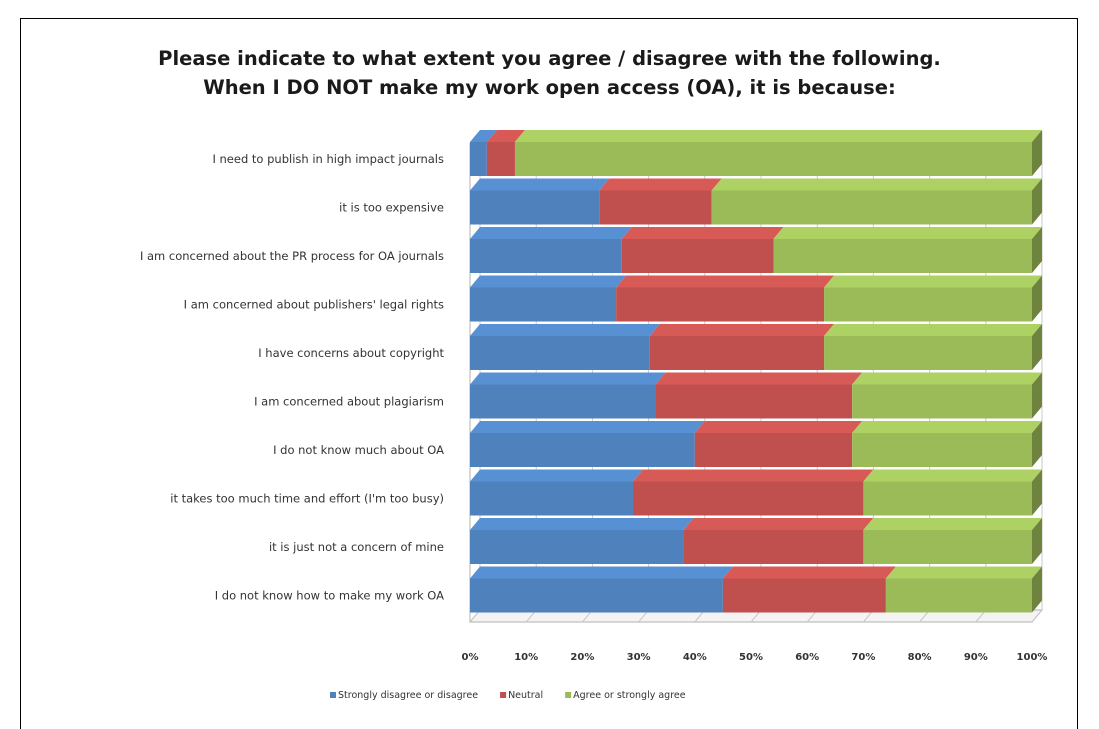 The image size is (1099, 729). I want to click on category-label: I do not know much about OA, so click(358, 450).